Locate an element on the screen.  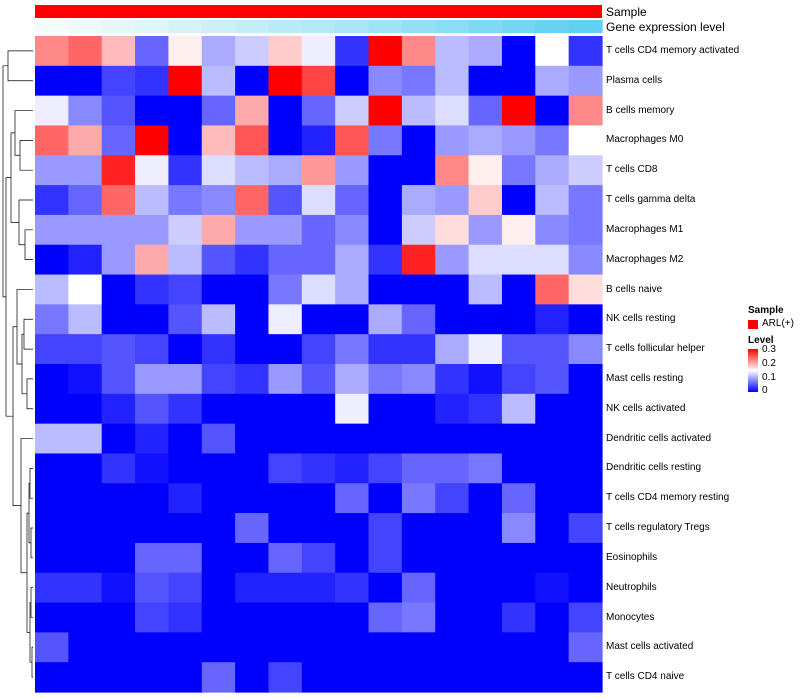
legend-level-title: Level is located at coordinates (761, 340).